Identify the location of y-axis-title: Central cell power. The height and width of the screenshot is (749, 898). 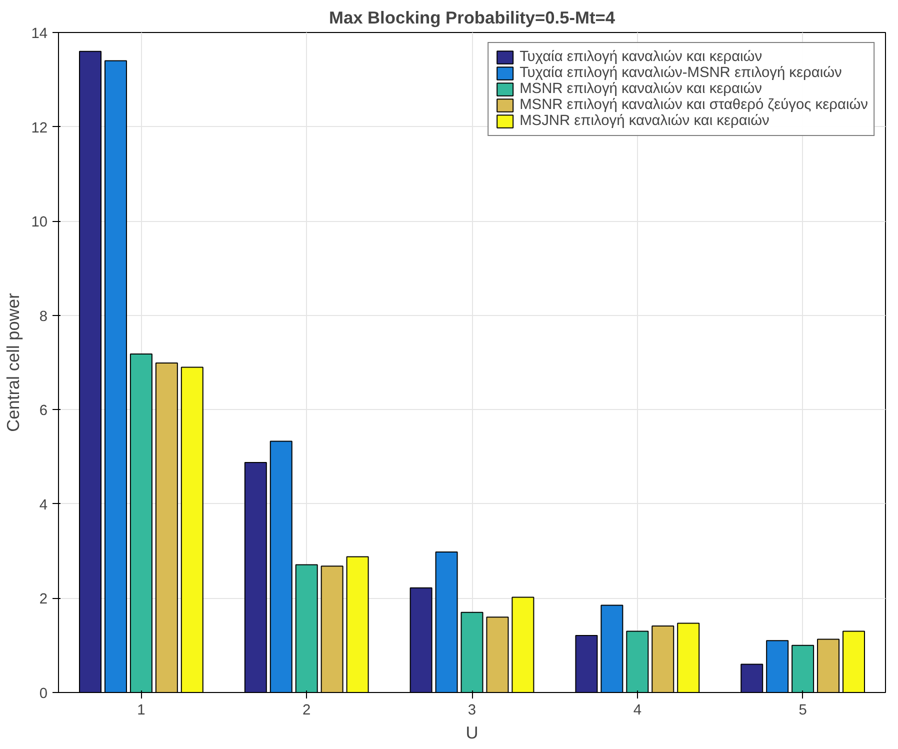
(13, 362).